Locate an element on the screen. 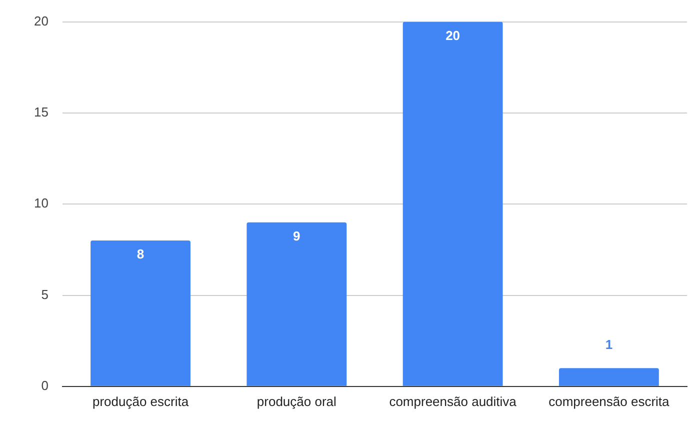 Image resolution: width=689 pixels, height=424 pixels. x-tick-label: produção escrita is located at coordinates (141, 401).